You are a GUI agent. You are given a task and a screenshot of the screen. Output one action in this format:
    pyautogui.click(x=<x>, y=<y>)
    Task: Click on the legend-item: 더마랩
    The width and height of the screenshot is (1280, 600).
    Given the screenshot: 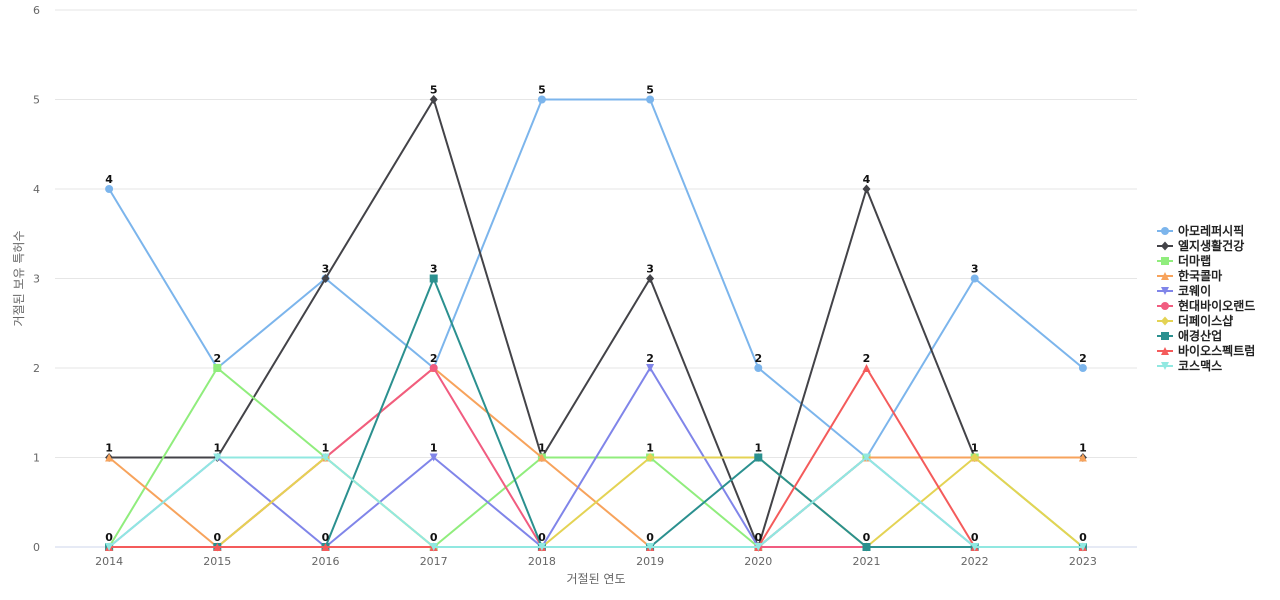 What is the action you would take?
    pyautogui.click(x=1184, y=260)
    